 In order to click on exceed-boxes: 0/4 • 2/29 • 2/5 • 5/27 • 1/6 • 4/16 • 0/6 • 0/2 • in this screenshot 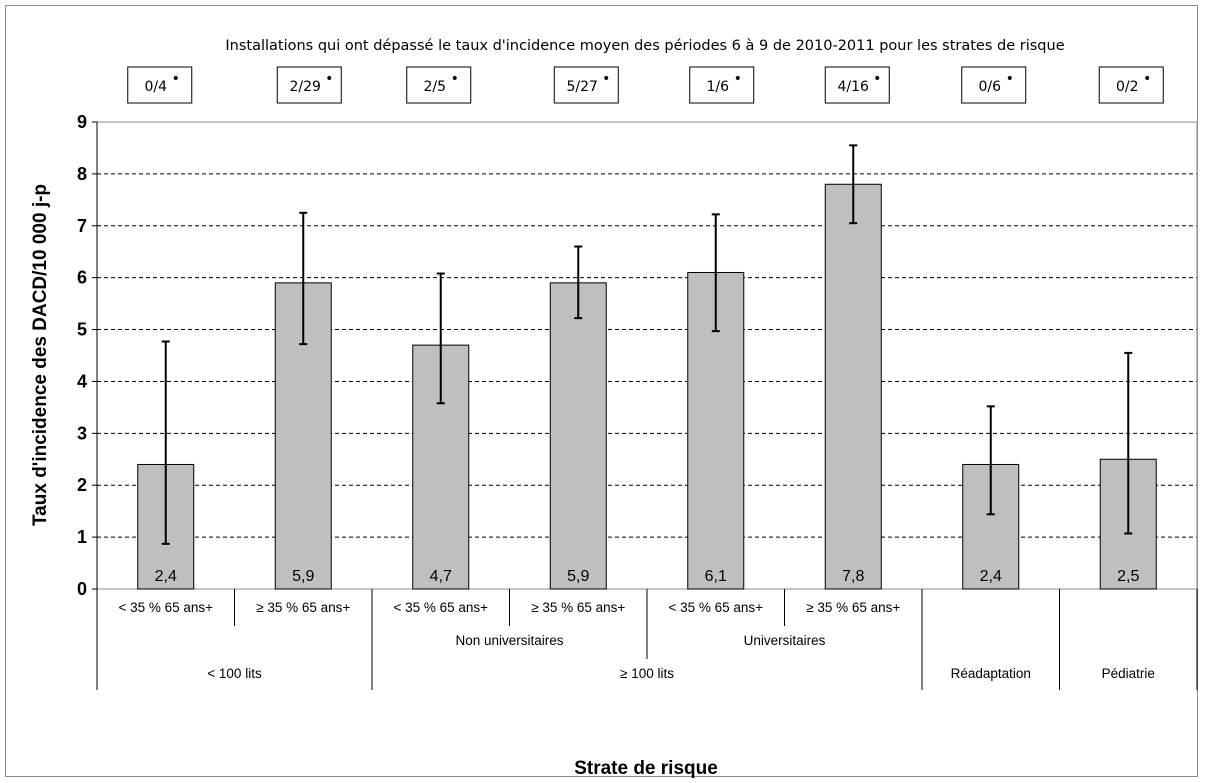, I will do `click(645, 85)`.